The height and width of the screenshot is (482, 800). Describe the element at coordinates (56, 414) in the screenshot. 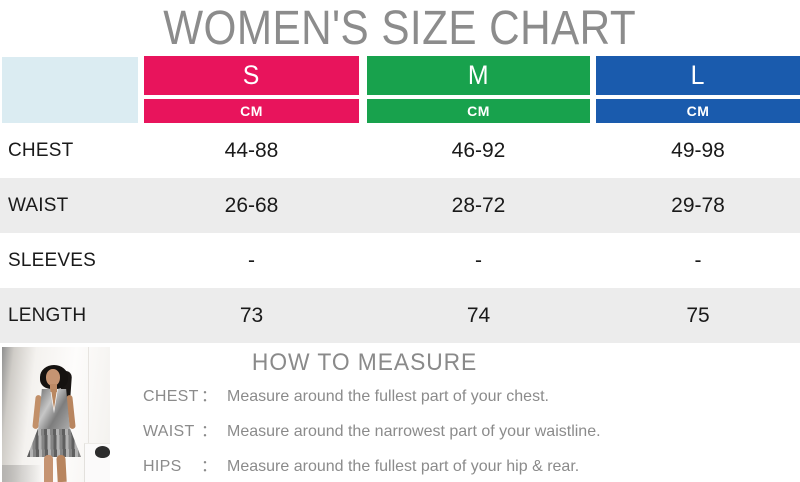

I see `product-photo` at that location.